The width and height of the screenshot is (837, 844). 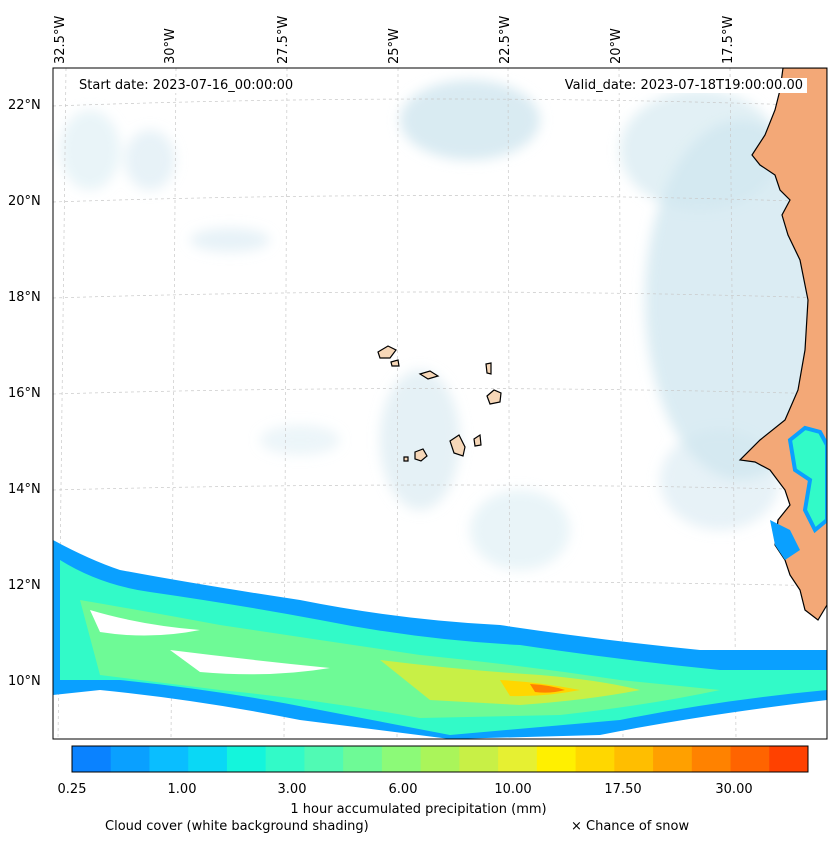 I want to click on cloud-cover-label: Cloud cover (white background shading), so click(x=237, y=826).